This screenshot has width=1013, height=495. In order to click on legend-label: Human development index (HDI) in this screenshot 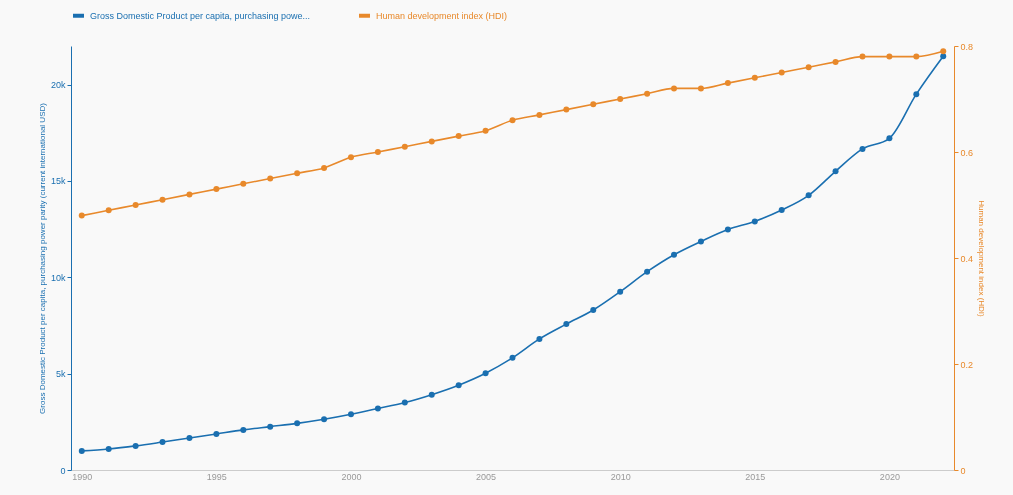, I will do `click(442, 15)`.